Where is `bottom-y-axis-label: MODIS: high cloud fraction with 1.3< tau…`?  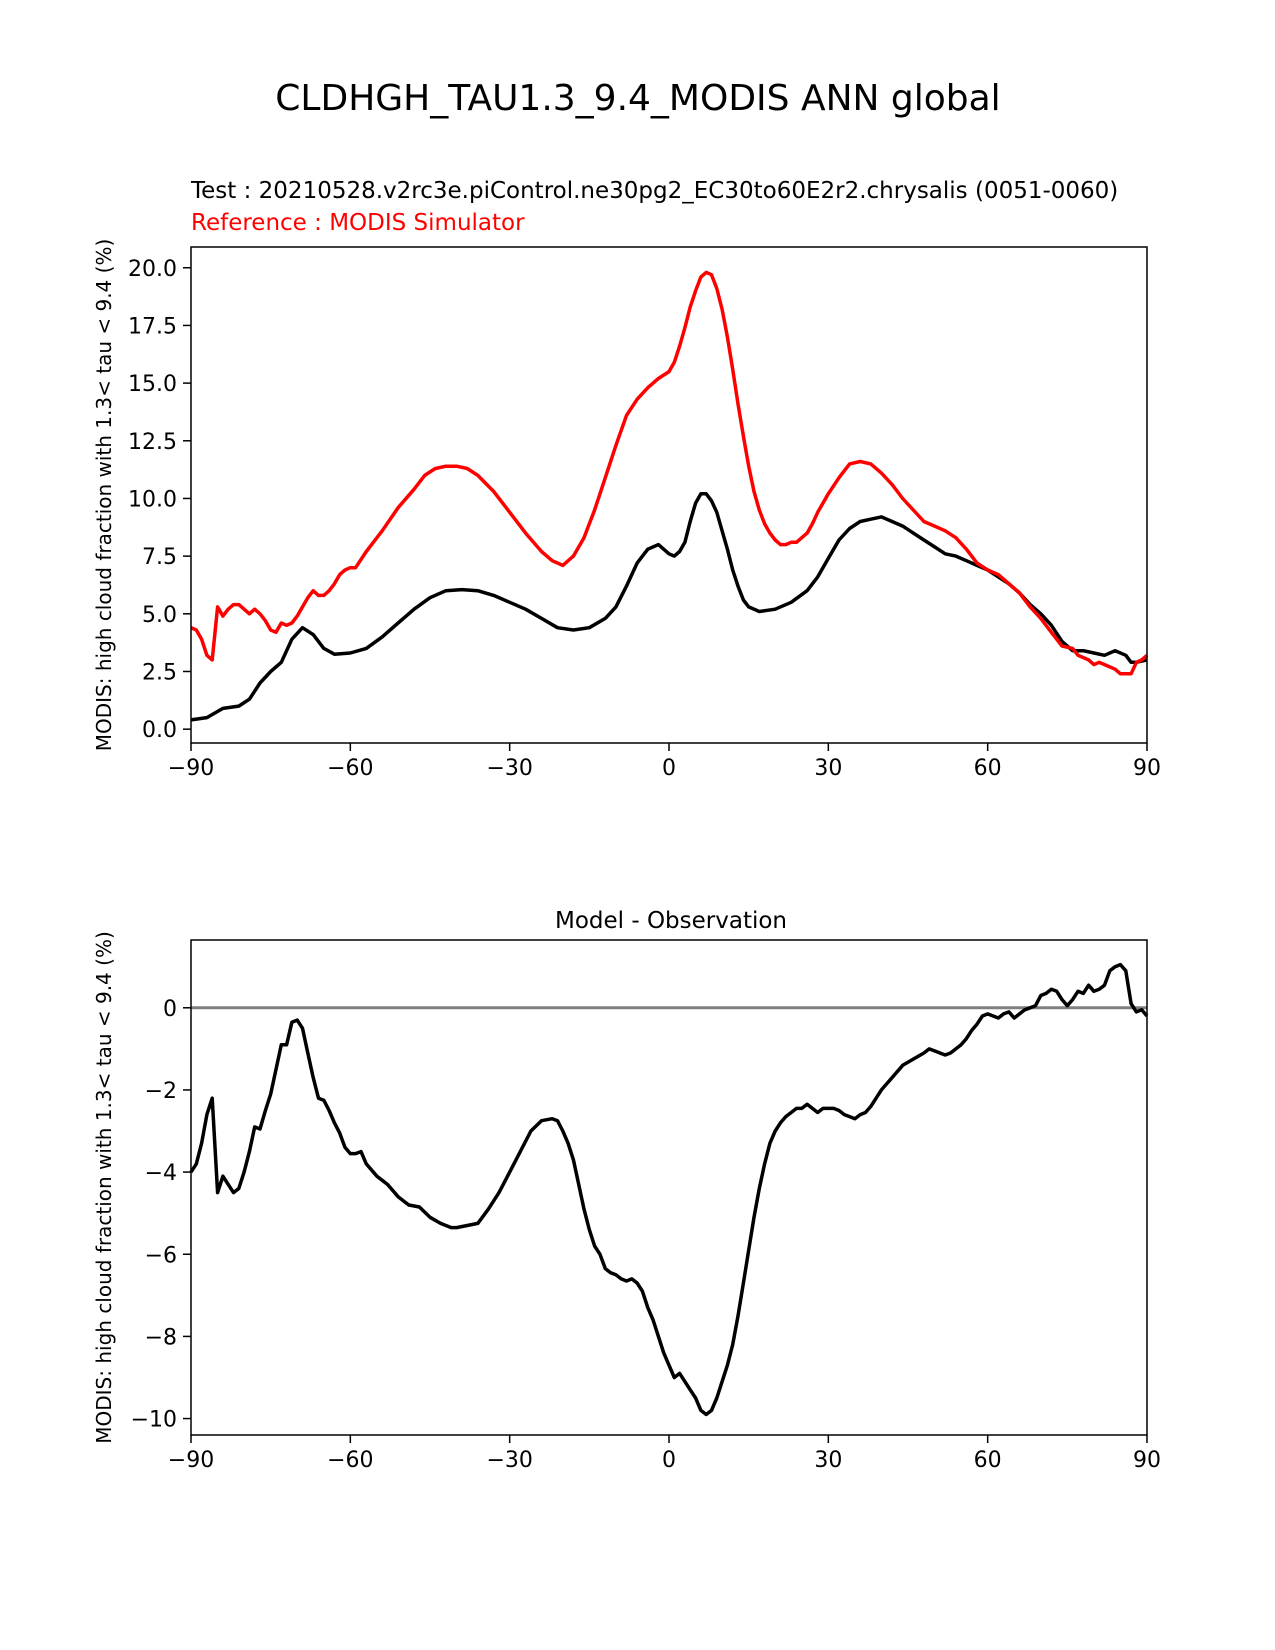 bottom-y-axis-label: MODIS: high cloud fraction with 1.3< tau… is located at coordinates (104, 1187).